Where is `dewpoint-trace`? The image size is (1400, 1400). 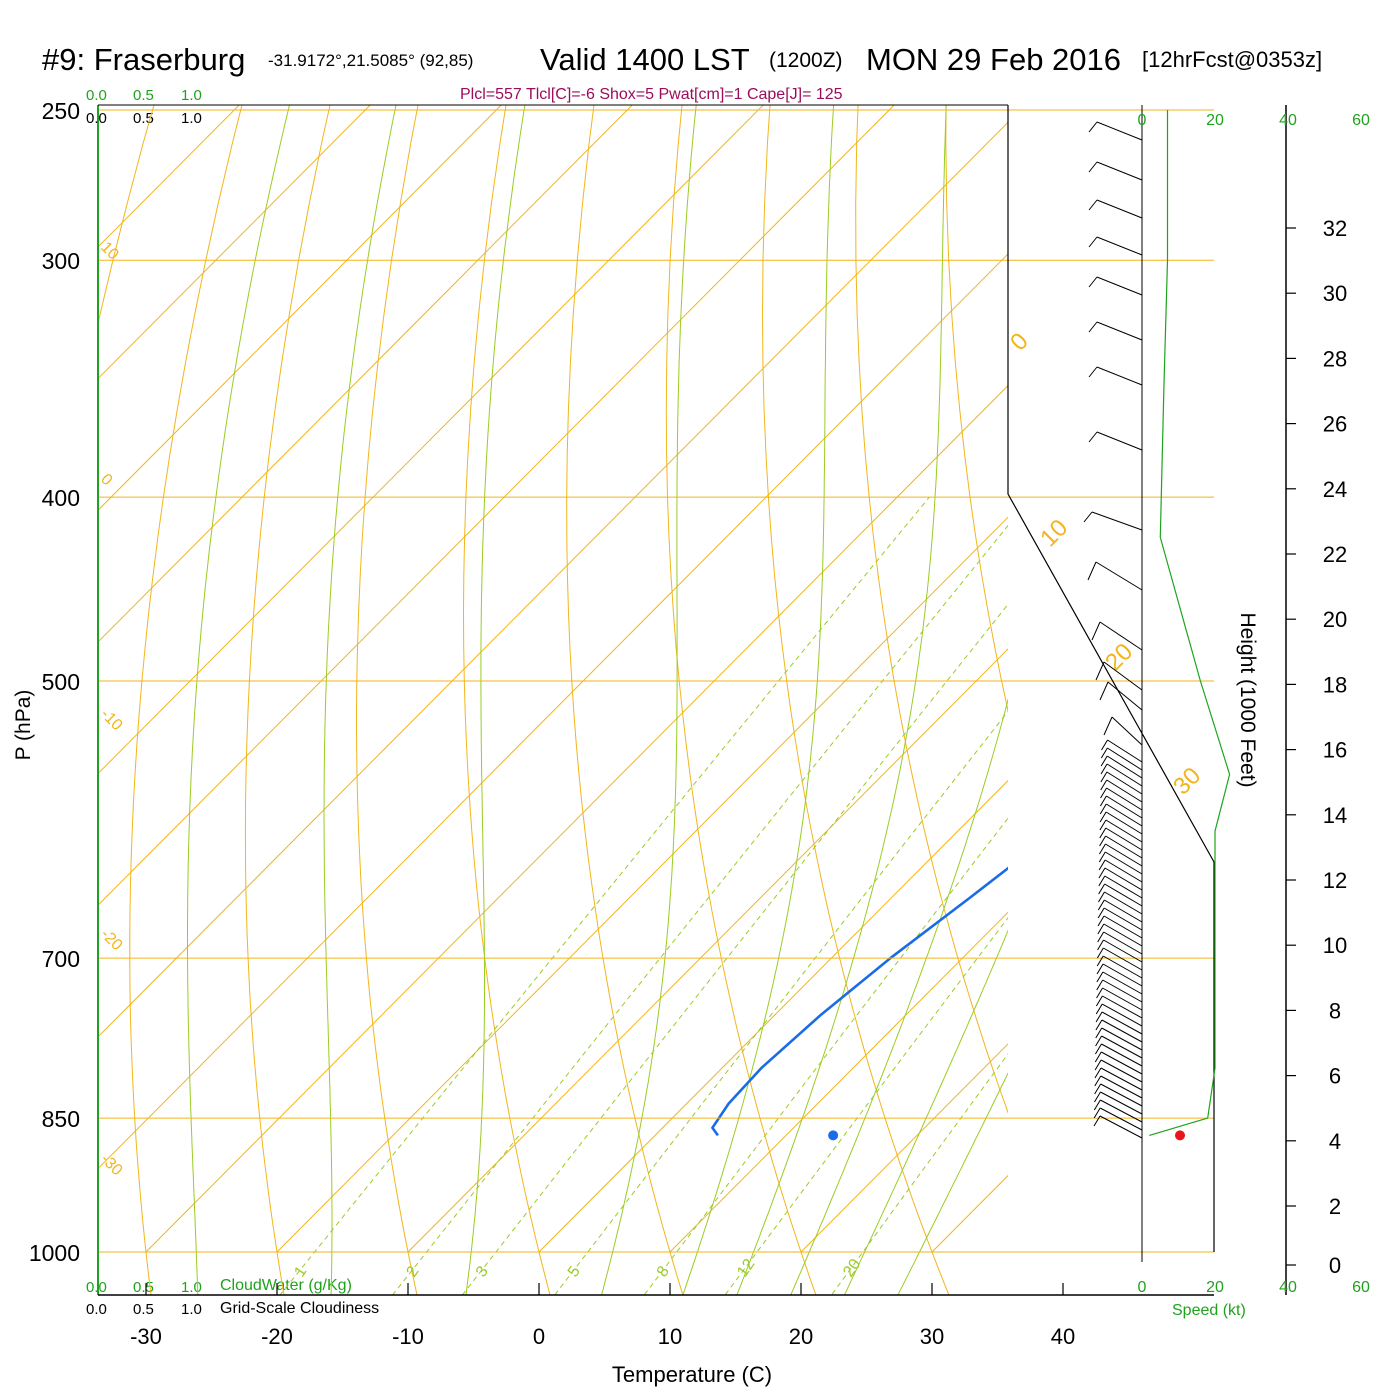
dewpoint-trace is located at coordinates (859, 1001).